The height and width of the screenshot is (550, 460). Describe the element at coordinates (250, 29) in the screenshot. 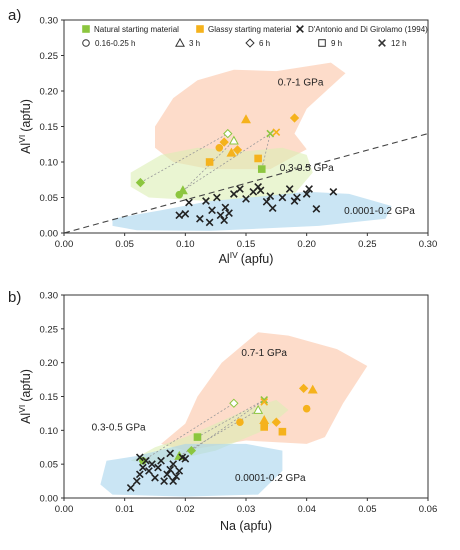

I see `legend-label: Glassy starting material` at that location.